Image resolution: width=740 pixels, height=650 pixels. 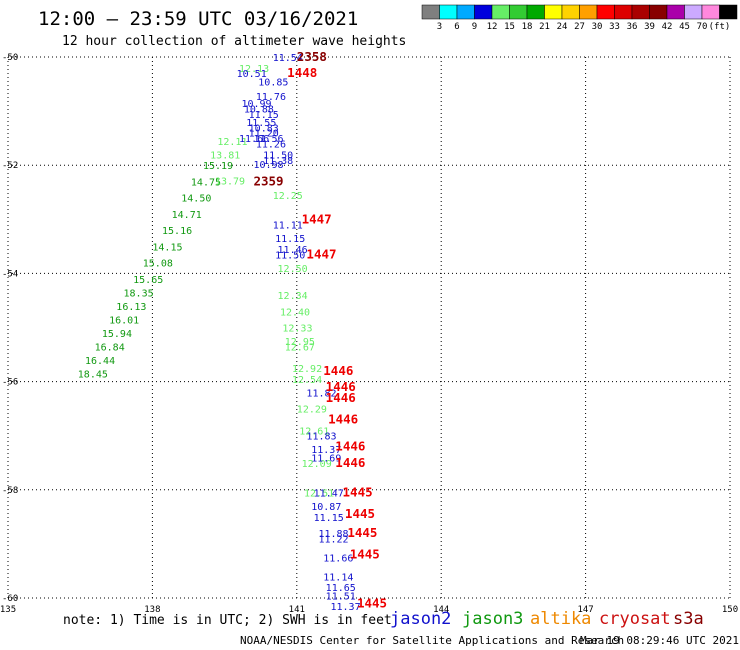 I want to click on wave-height-label: 11.14, so click(x=338, y=577).